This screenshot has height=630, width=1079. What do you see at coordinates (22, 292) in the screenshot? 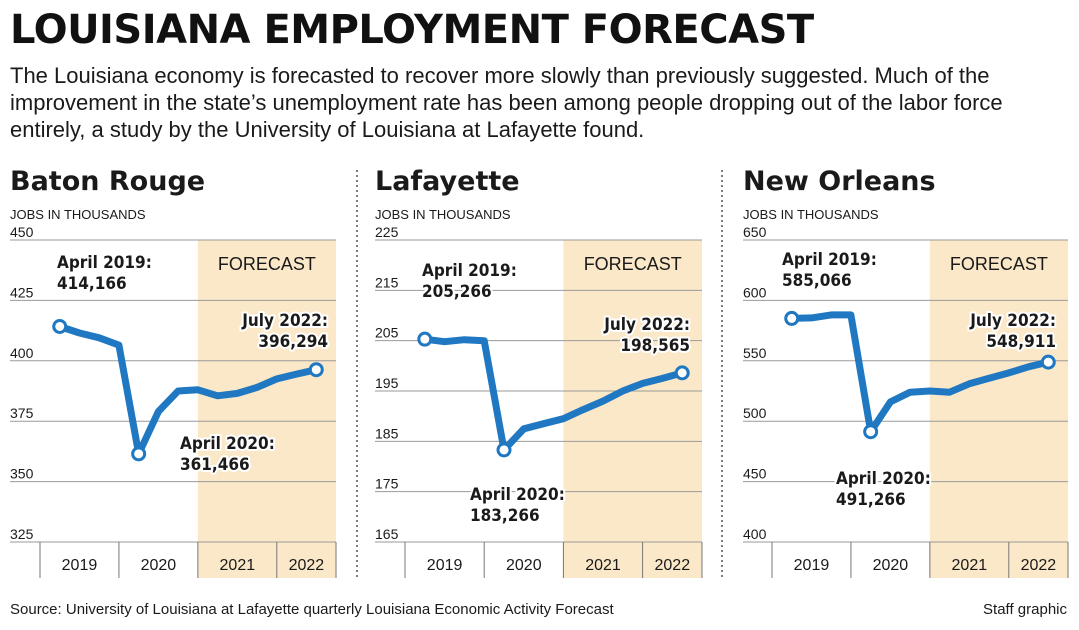
I see `y-tick-label: 425` at bounding box center [22, 292].